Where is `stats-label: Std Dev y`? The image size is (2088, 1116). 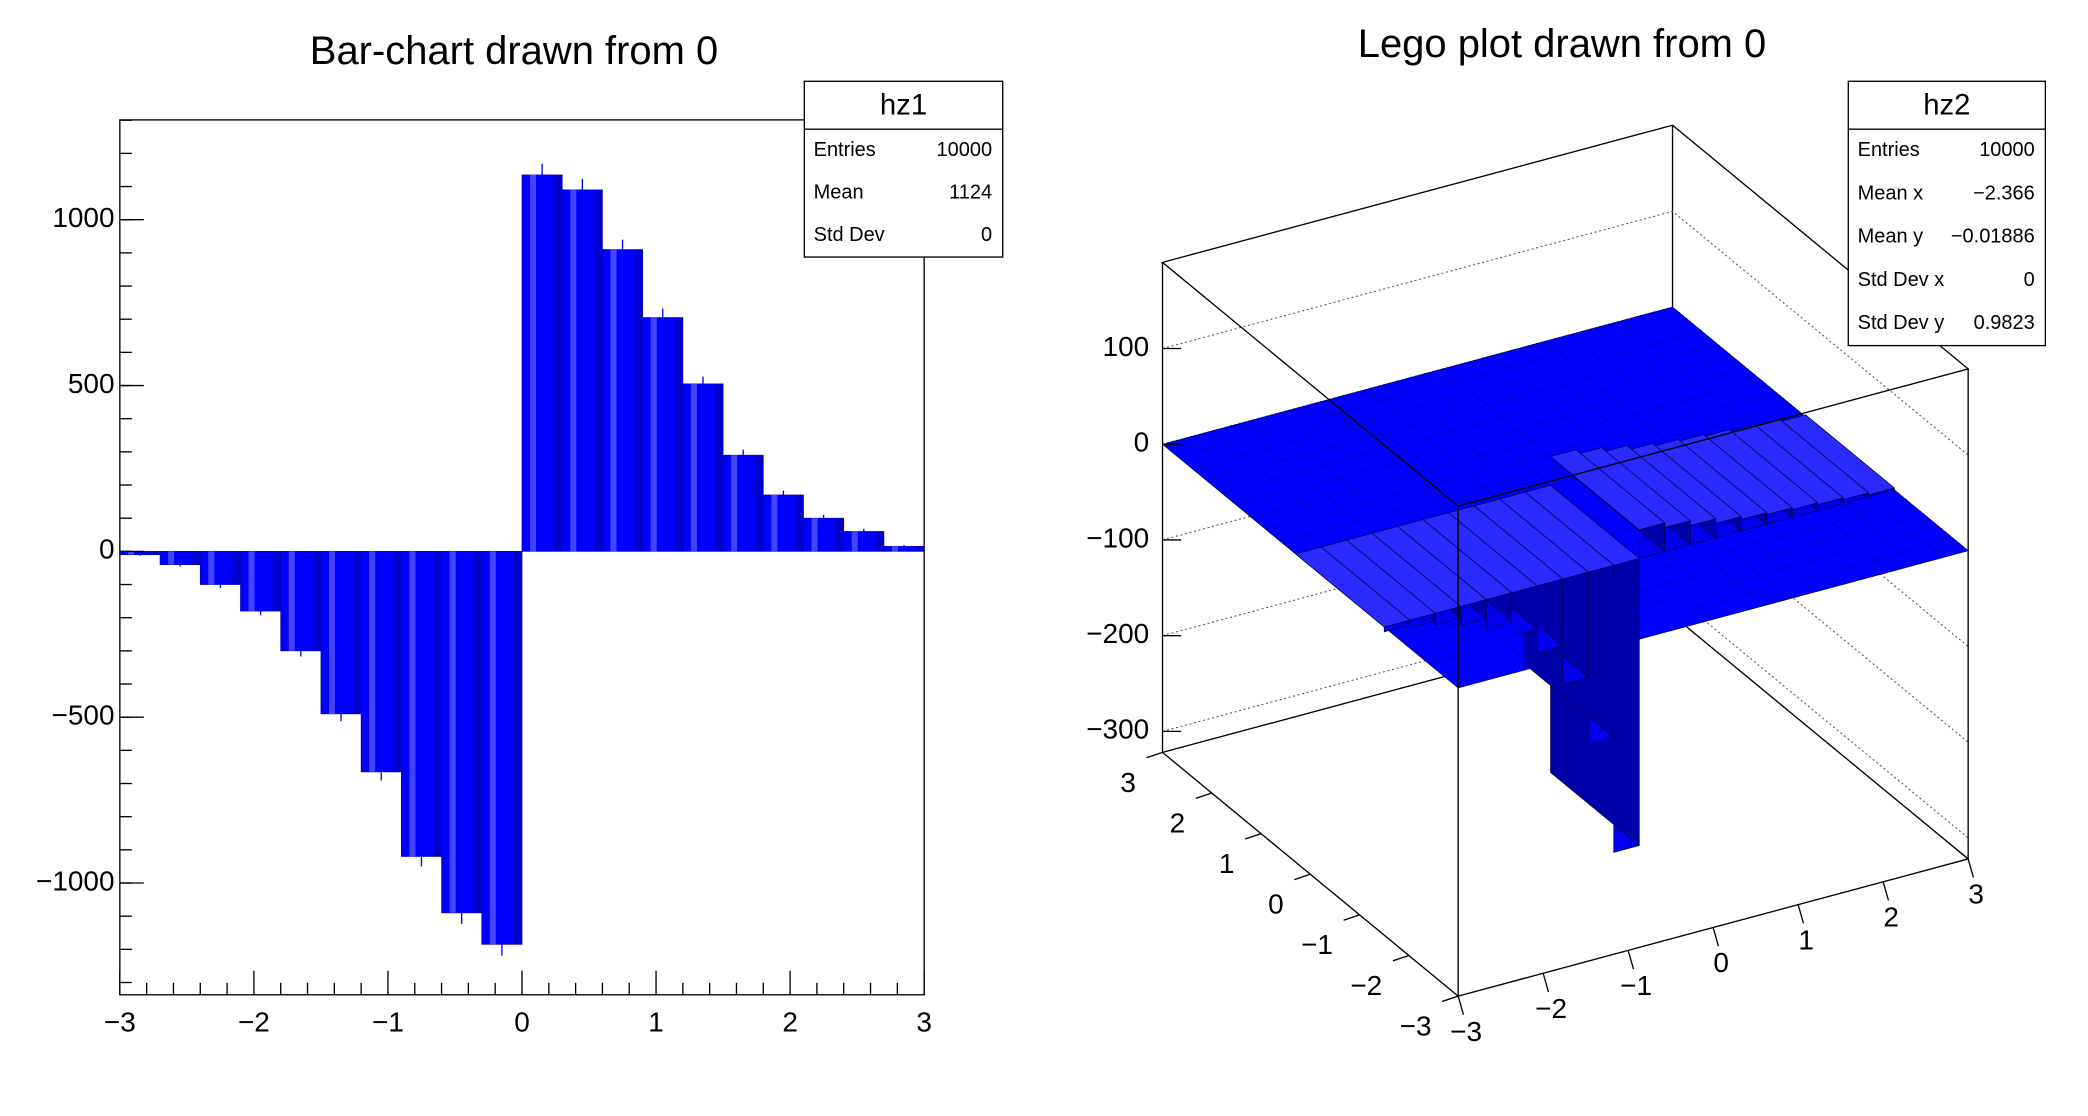
stats-label: Std Dev y is located at coordinates (1901, 323).